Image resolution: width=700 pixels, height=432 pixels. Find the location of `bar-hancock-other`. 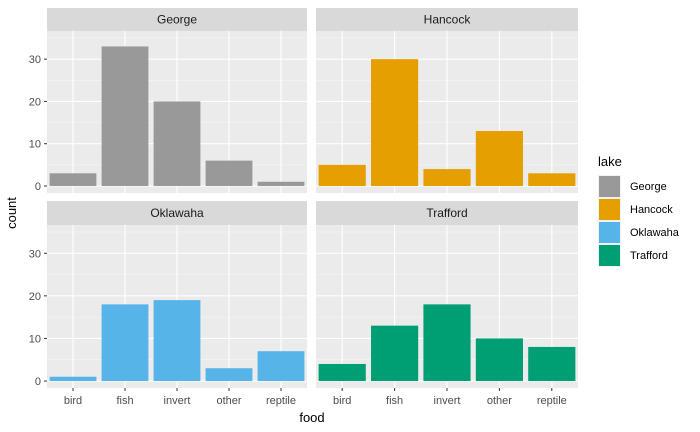

bar-hancock-other is located at coordinates (499, 158).